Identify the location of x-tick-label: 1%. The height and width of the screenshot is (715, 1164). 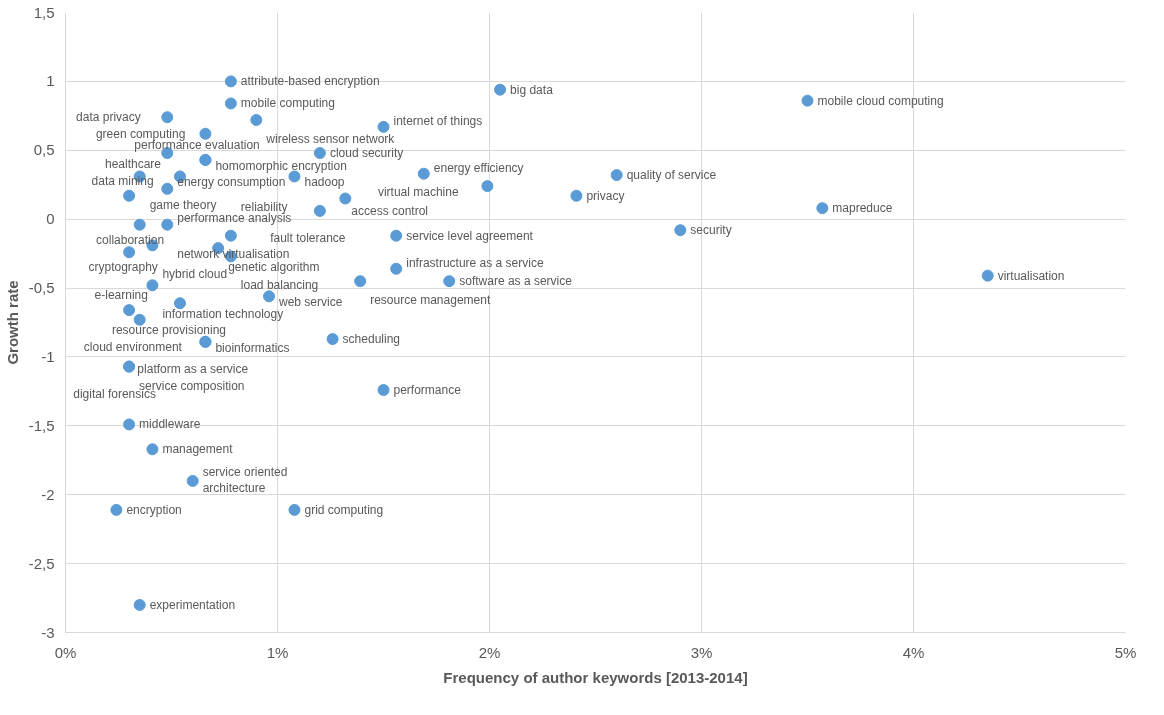
(277, 652).